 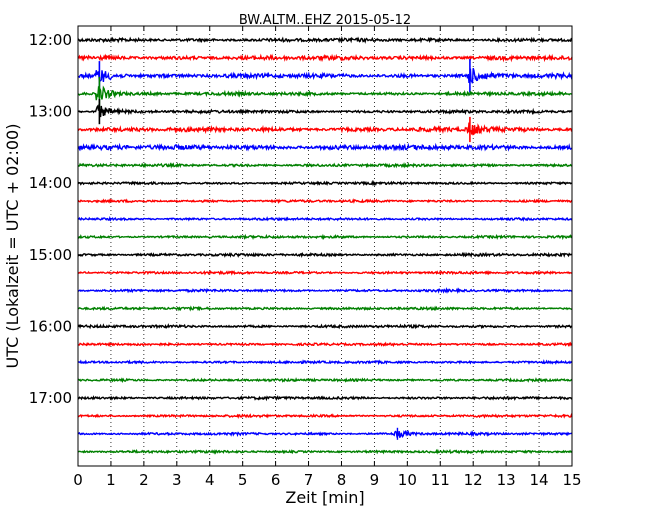 I want to click on y-tick-label: 15:00, so click(x=50, y=255).